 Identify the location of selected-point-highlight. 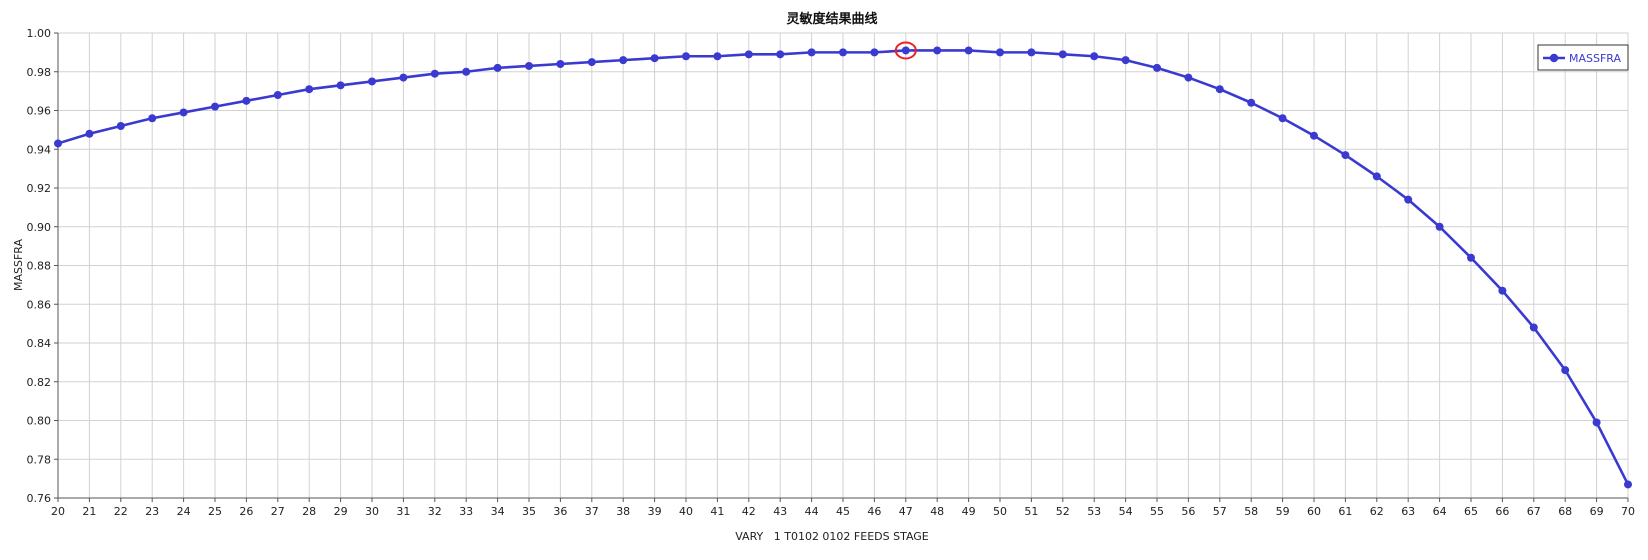
(905, 50).